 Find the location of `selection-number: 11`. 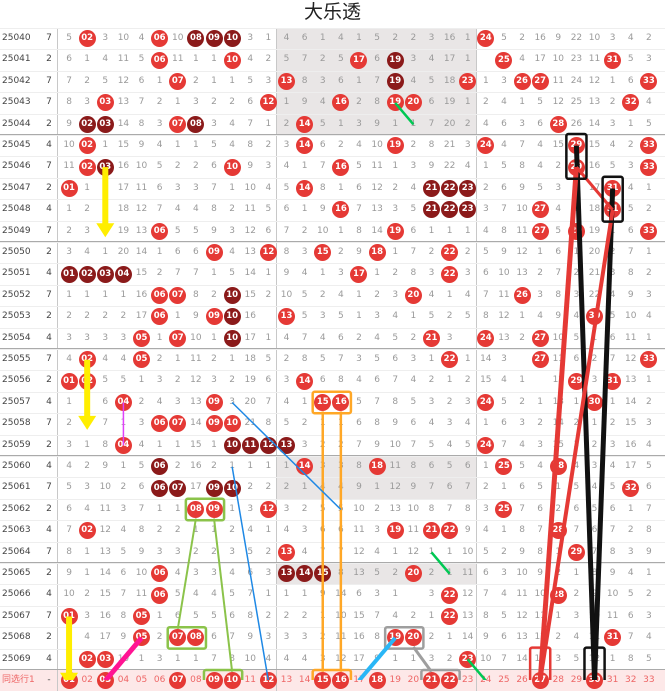

selection-number: 11 is located at coordinates (250, 680).